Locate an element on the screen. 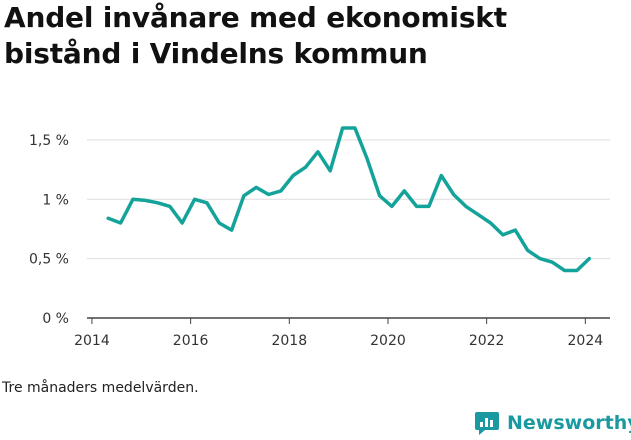  brand-logo: Newsworthy is located at coordinates (552, 423).